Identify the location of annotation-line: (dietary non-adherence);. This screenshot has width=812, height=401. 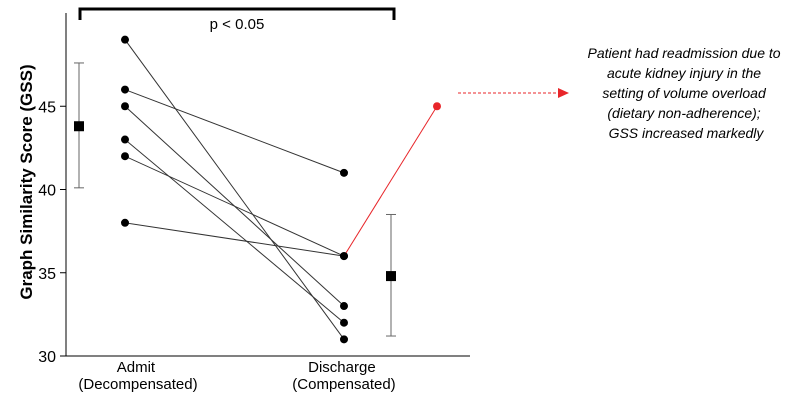
(683, 113).